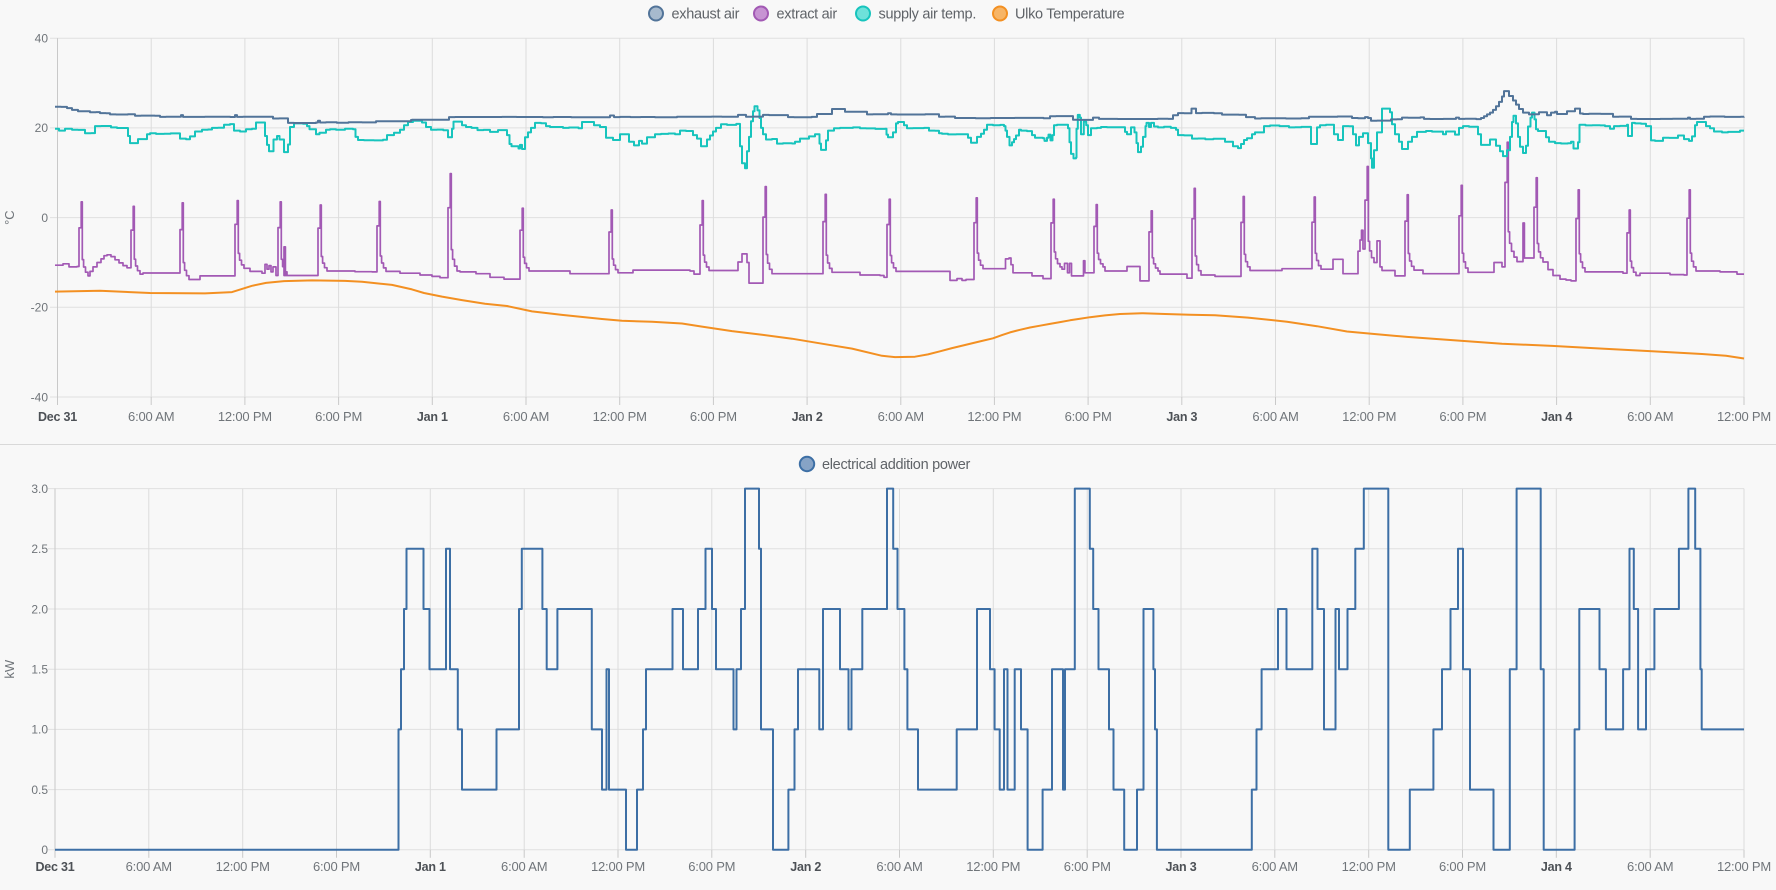 Image resolution: width=1776 pixels, height=890 pixels. Describe the element at coordinates (39, 489) in the screenshot. I see `svg-text: 3.0` at that location.